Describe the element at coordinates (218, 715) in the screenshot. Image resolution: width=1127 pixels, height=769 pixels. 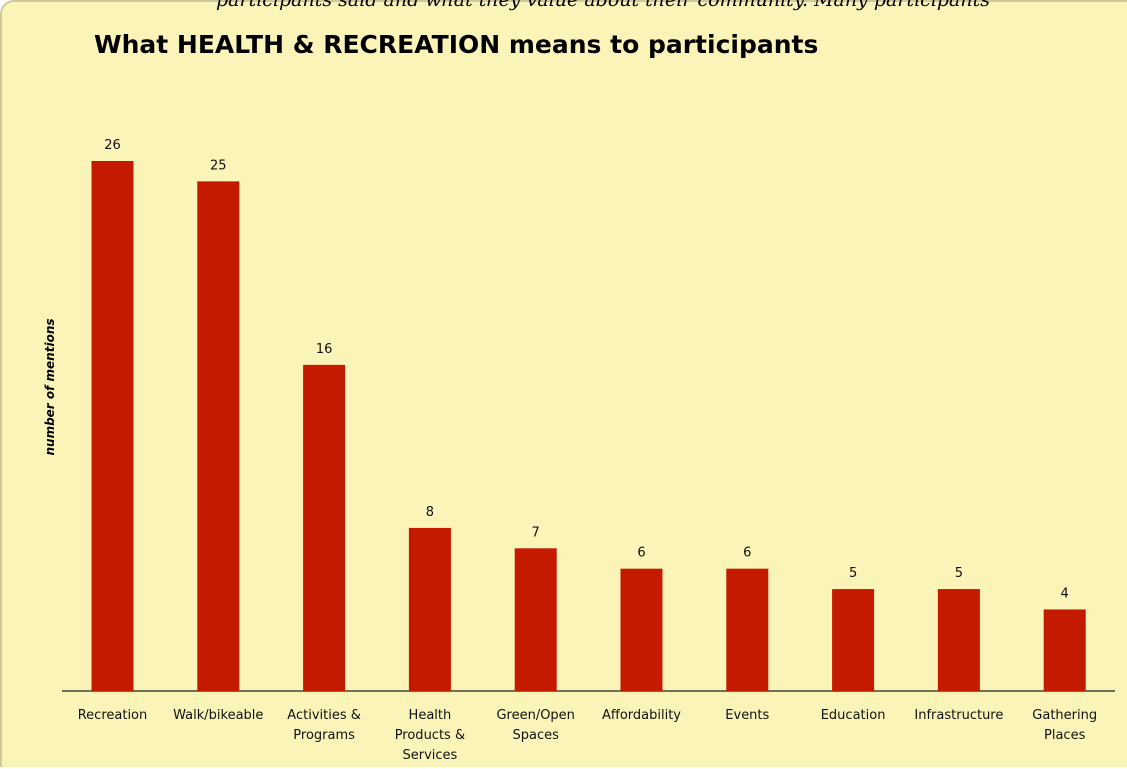
I see `x-tick-label: Walk/bikeable` at that location.